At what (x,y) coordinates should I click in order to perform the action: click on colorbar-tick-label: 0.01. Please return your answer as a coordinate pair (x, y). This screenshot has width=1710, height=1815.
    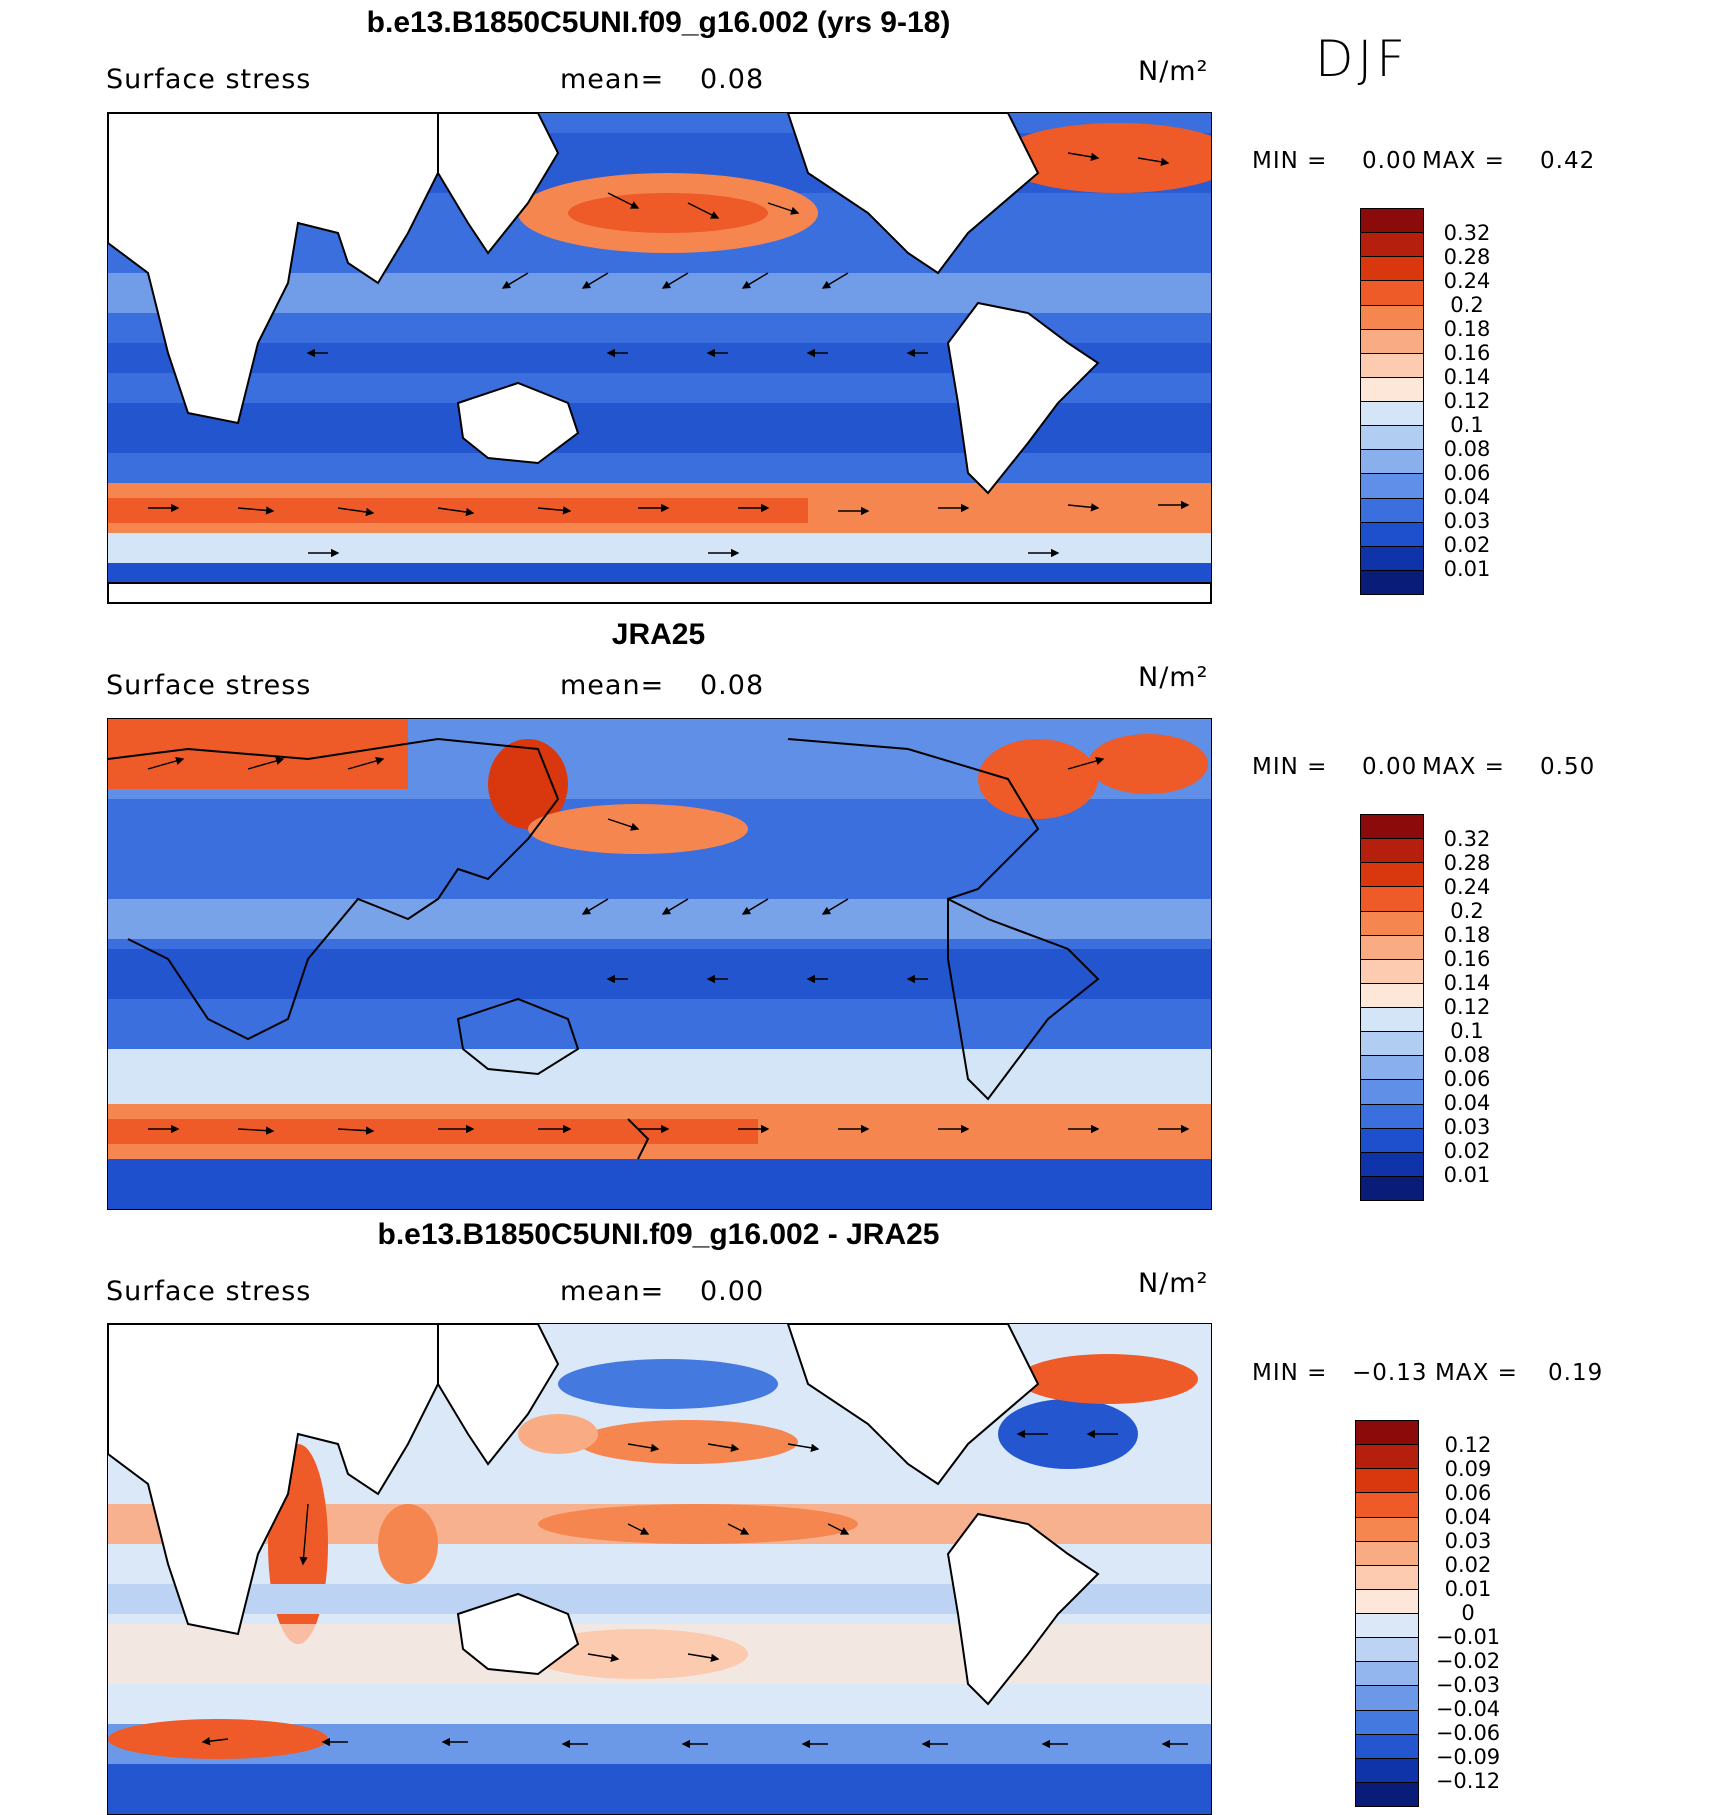
    Looking at the image, I should click on (1467, 569).